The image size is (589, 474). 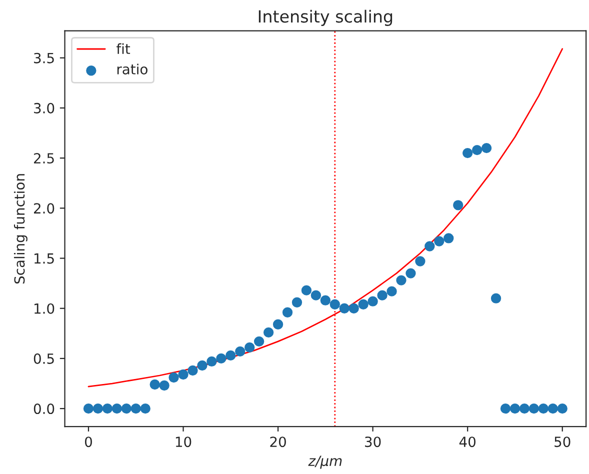 What do you see at coordinates (562, 442) in the screenshot?
I see `x-tick-label: 50` at bounding box center [562, 442].